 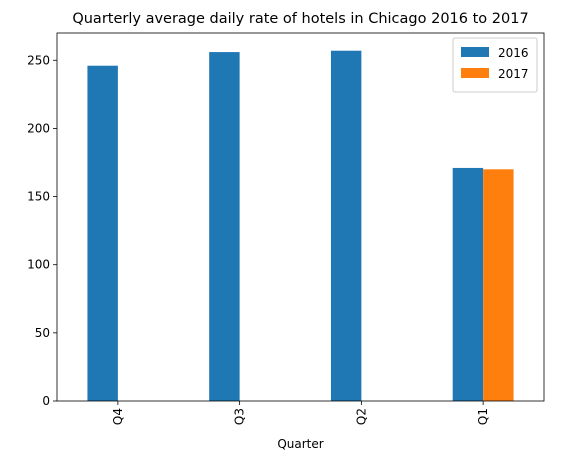 What do you see at coordinates (46, 401) in the screenshot?
I see `y-tick-label: 0` at bounding box center [46, 401].